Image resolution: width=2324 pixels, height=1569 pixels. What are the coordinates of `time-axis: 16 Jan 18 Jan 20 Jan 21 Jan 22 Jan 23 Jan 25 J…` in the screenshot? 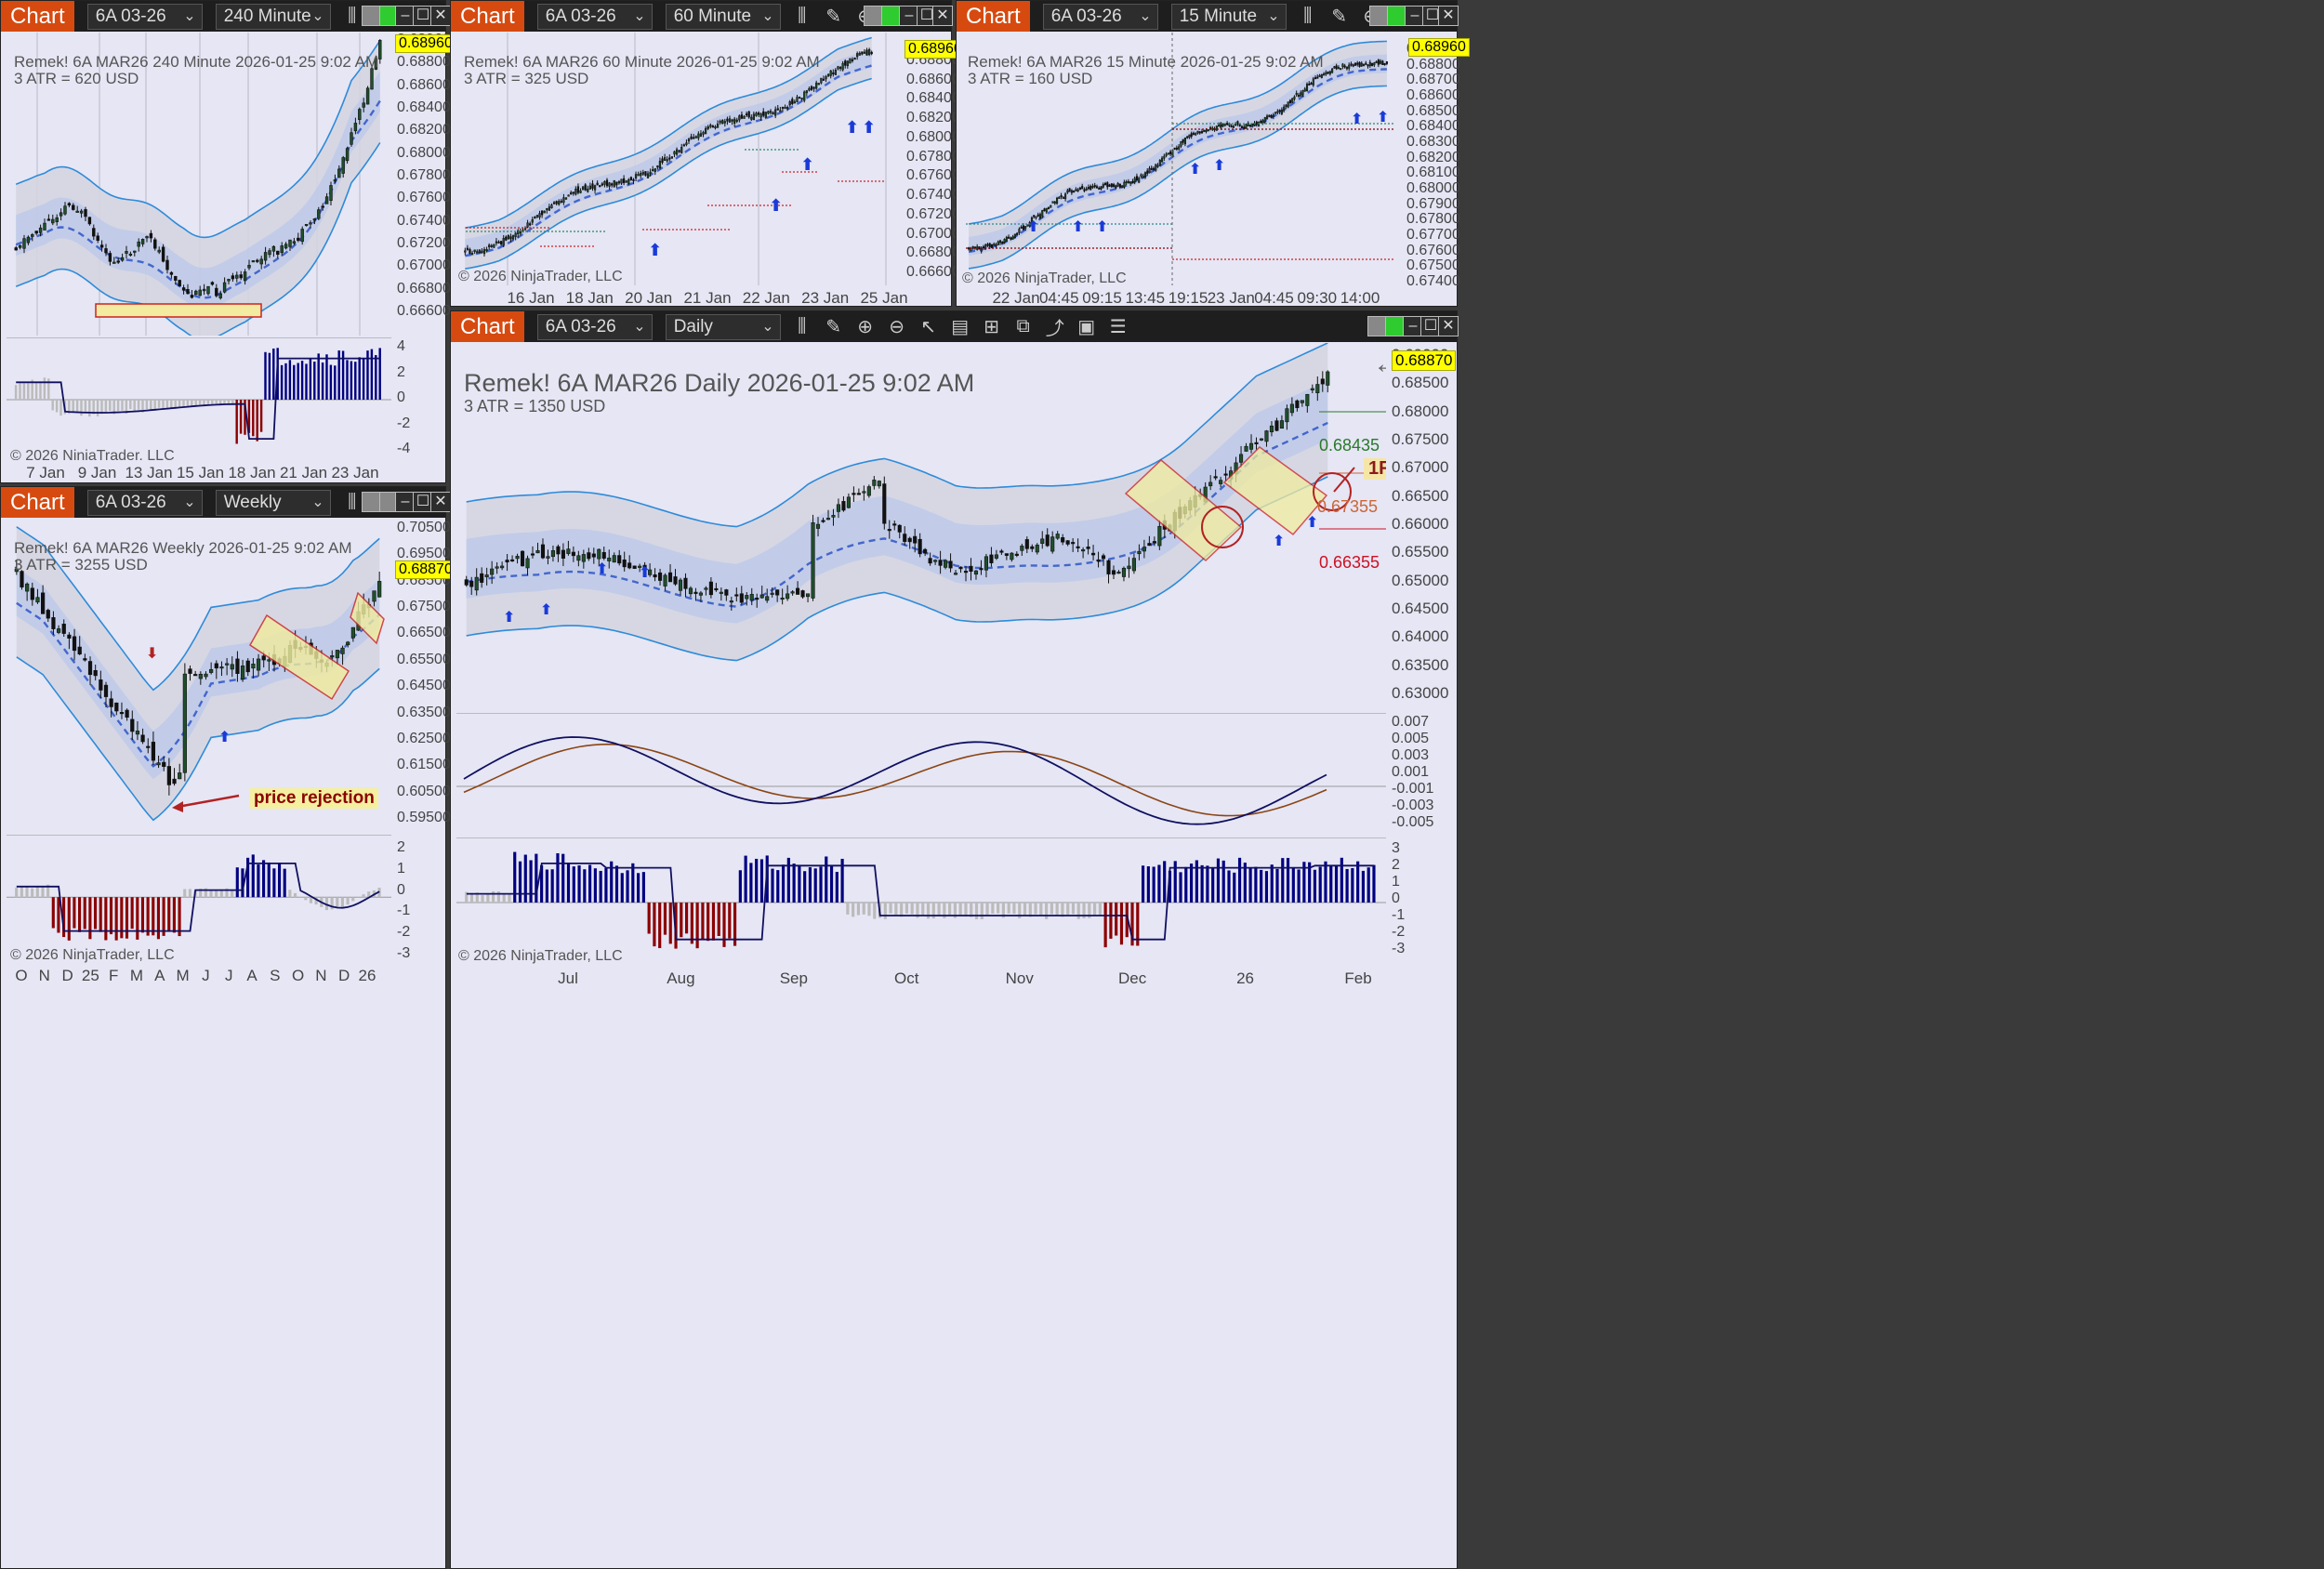 It's located at (681, 297).